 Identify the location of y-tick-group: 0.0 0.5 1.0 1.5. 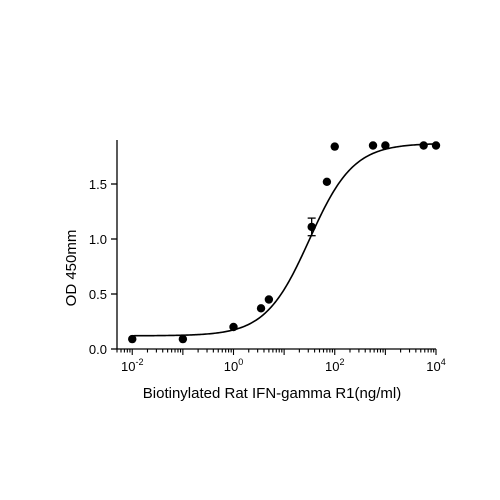
(103, 267).